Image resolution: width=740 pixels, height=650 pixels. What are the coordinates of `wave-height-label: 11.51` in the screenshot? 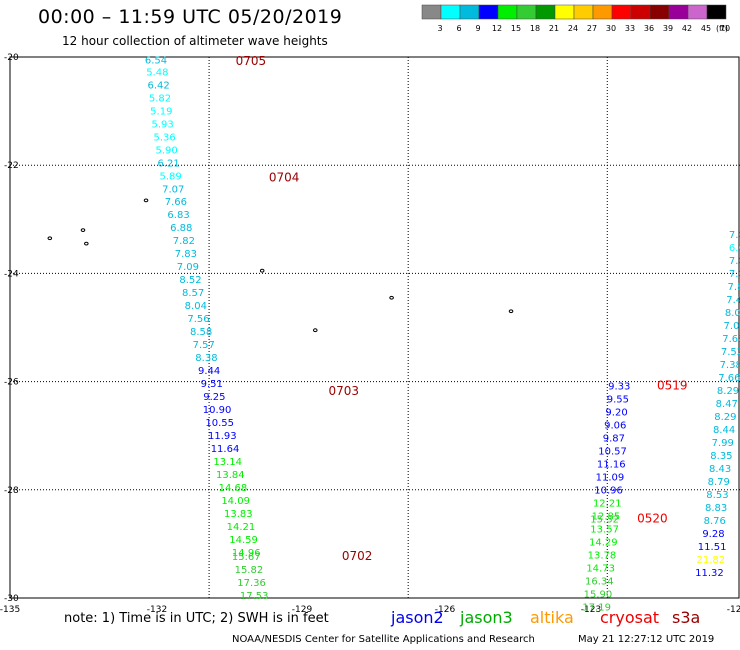 It's located at (712, 547).